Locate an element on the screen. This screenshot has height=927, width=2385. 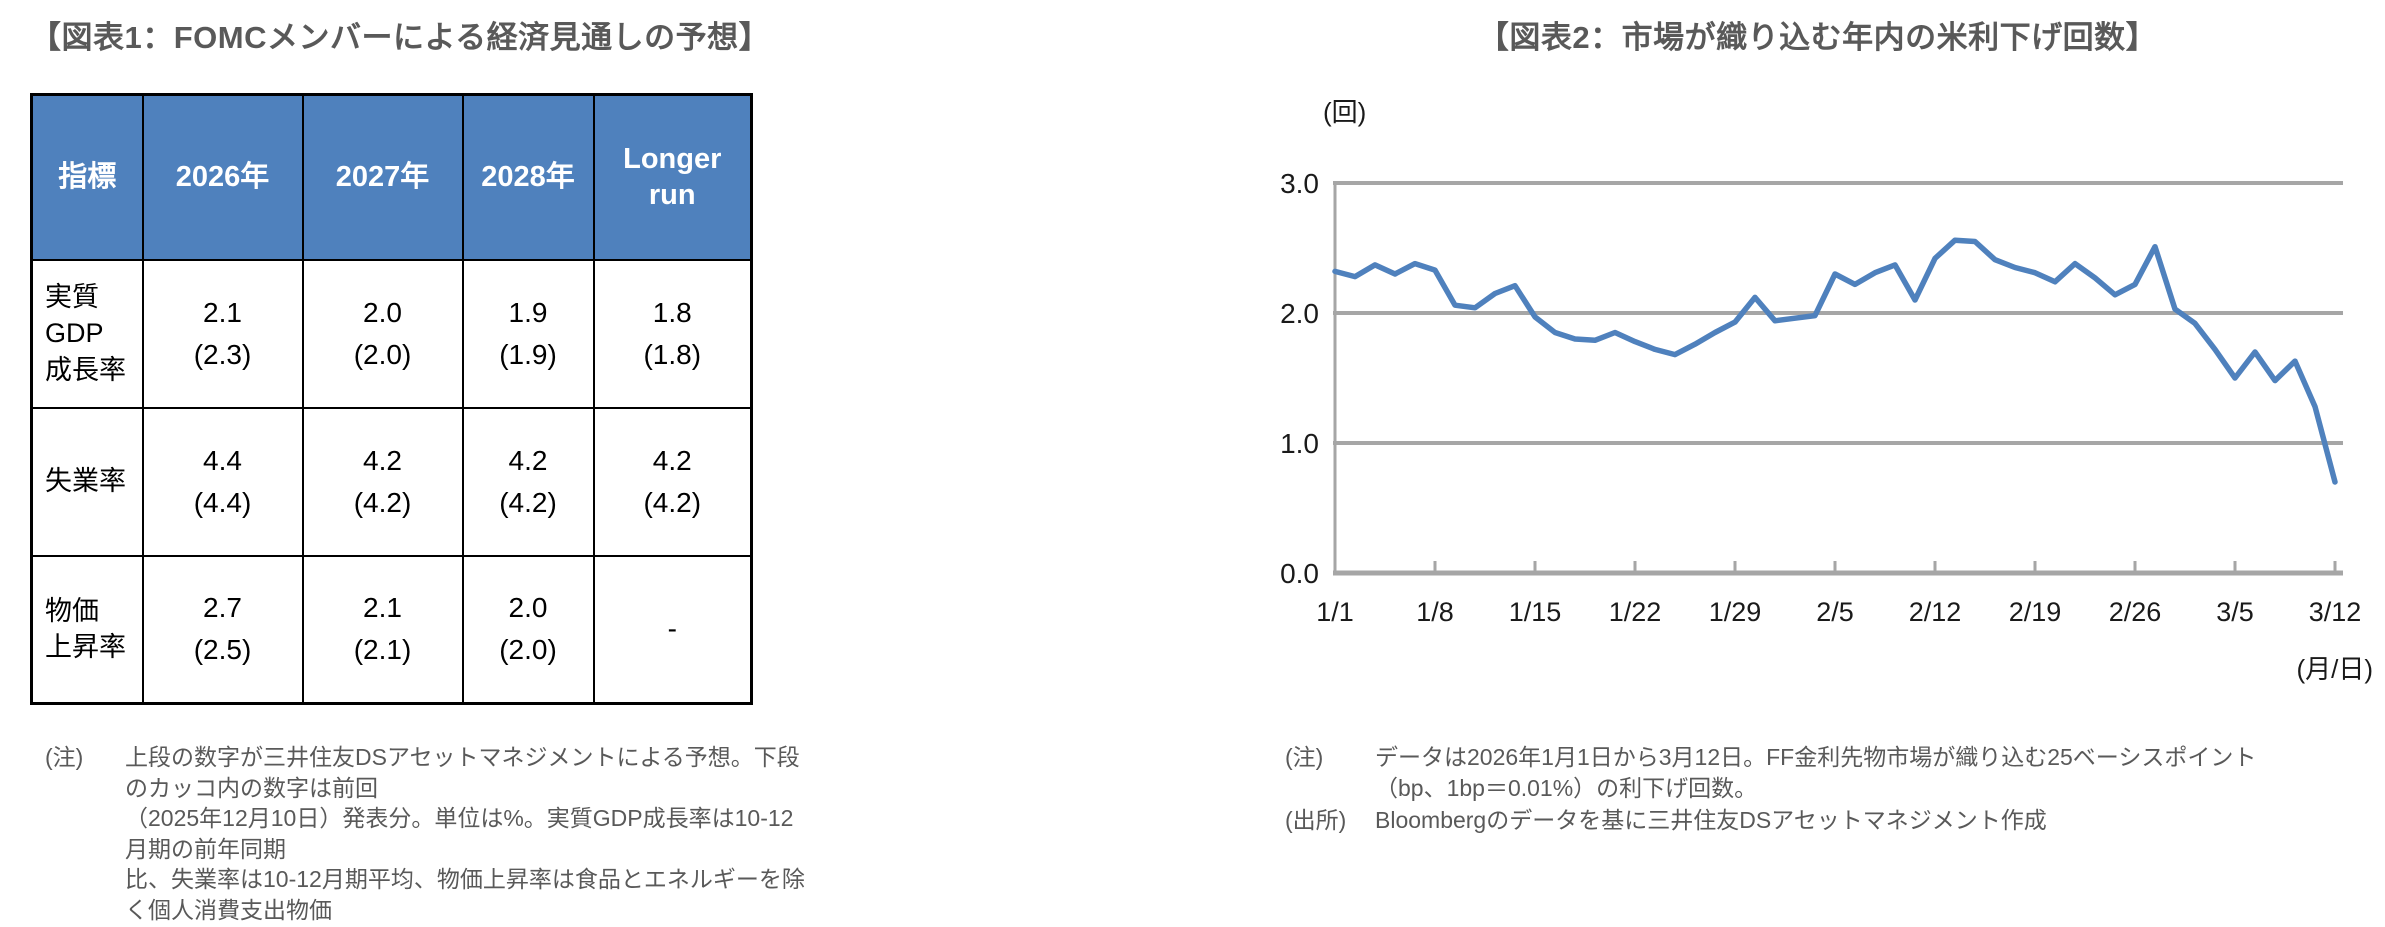
x-tick-label: 1/1 is located at coordinates (1335, 612).